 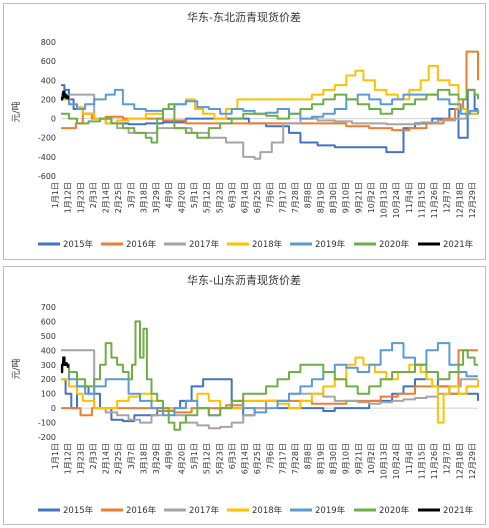 I want to click on x-tick-label: 1月23日, so click(x=80, y=458).